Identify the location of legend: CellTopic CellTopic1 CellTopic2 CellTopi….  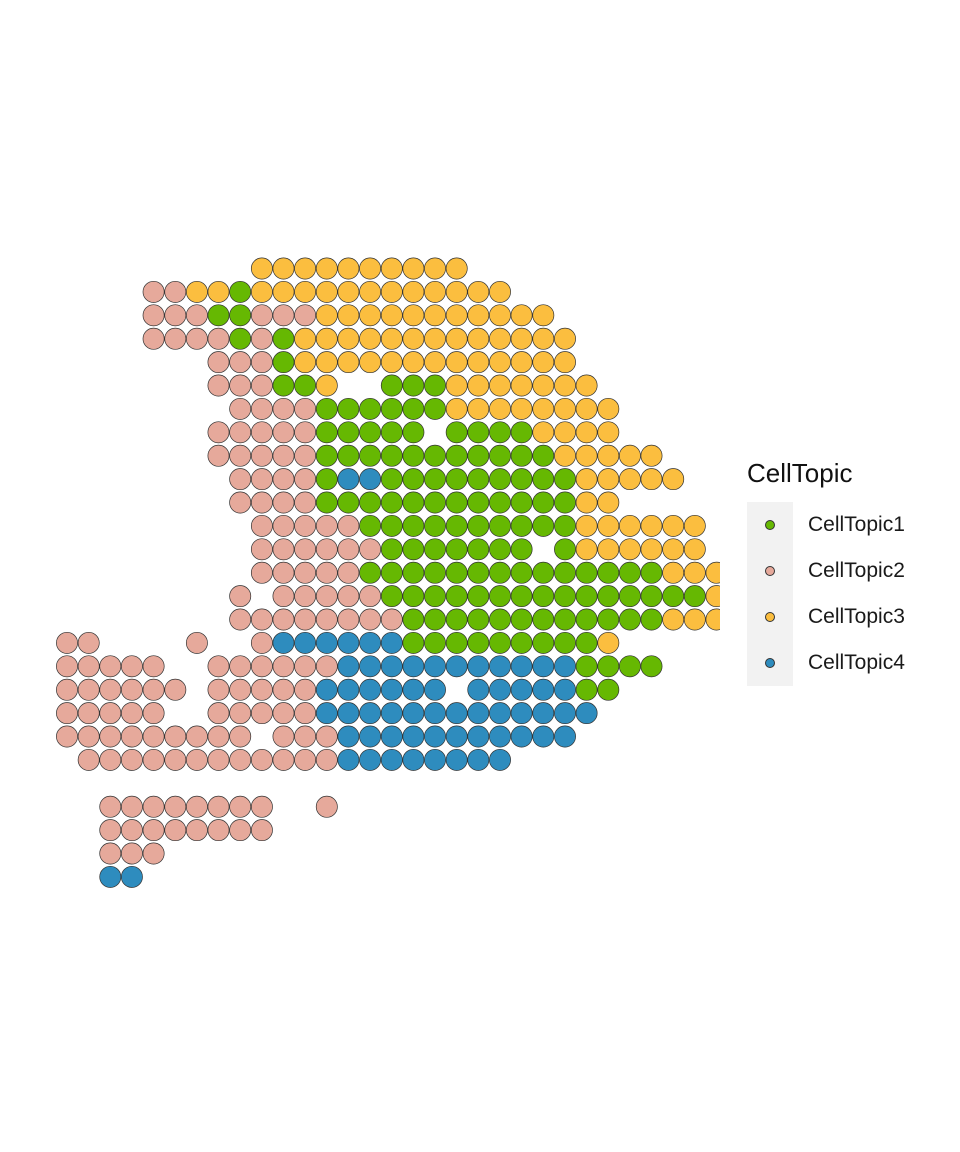
(847, 571).